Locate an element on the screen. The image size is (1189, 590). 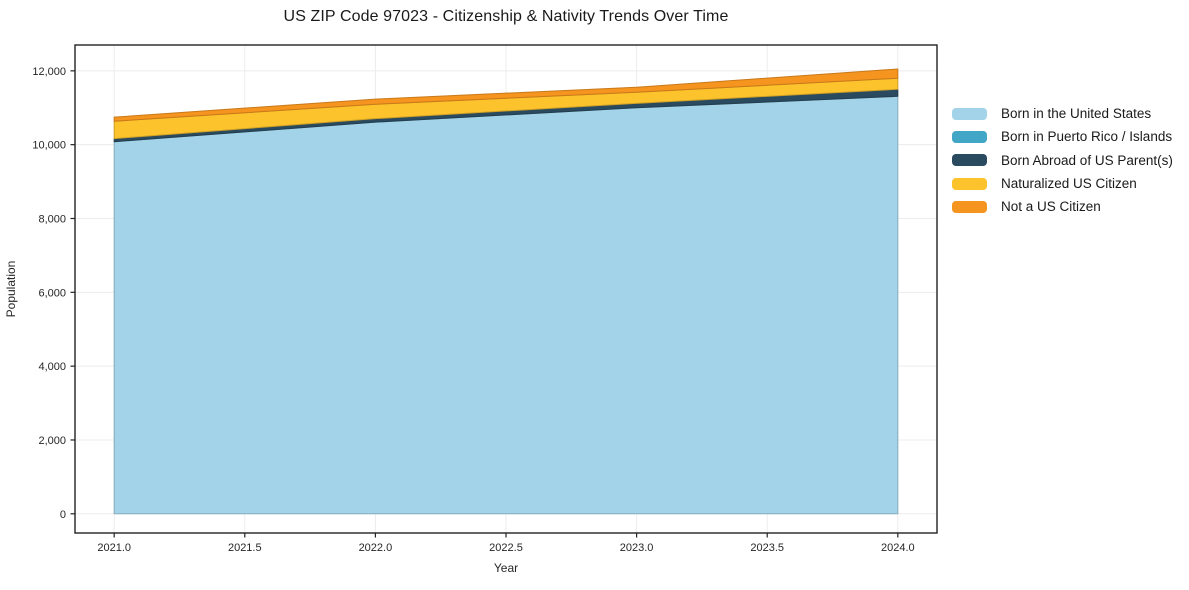
y-axis-label: Population is located at coordinates (11, 289).